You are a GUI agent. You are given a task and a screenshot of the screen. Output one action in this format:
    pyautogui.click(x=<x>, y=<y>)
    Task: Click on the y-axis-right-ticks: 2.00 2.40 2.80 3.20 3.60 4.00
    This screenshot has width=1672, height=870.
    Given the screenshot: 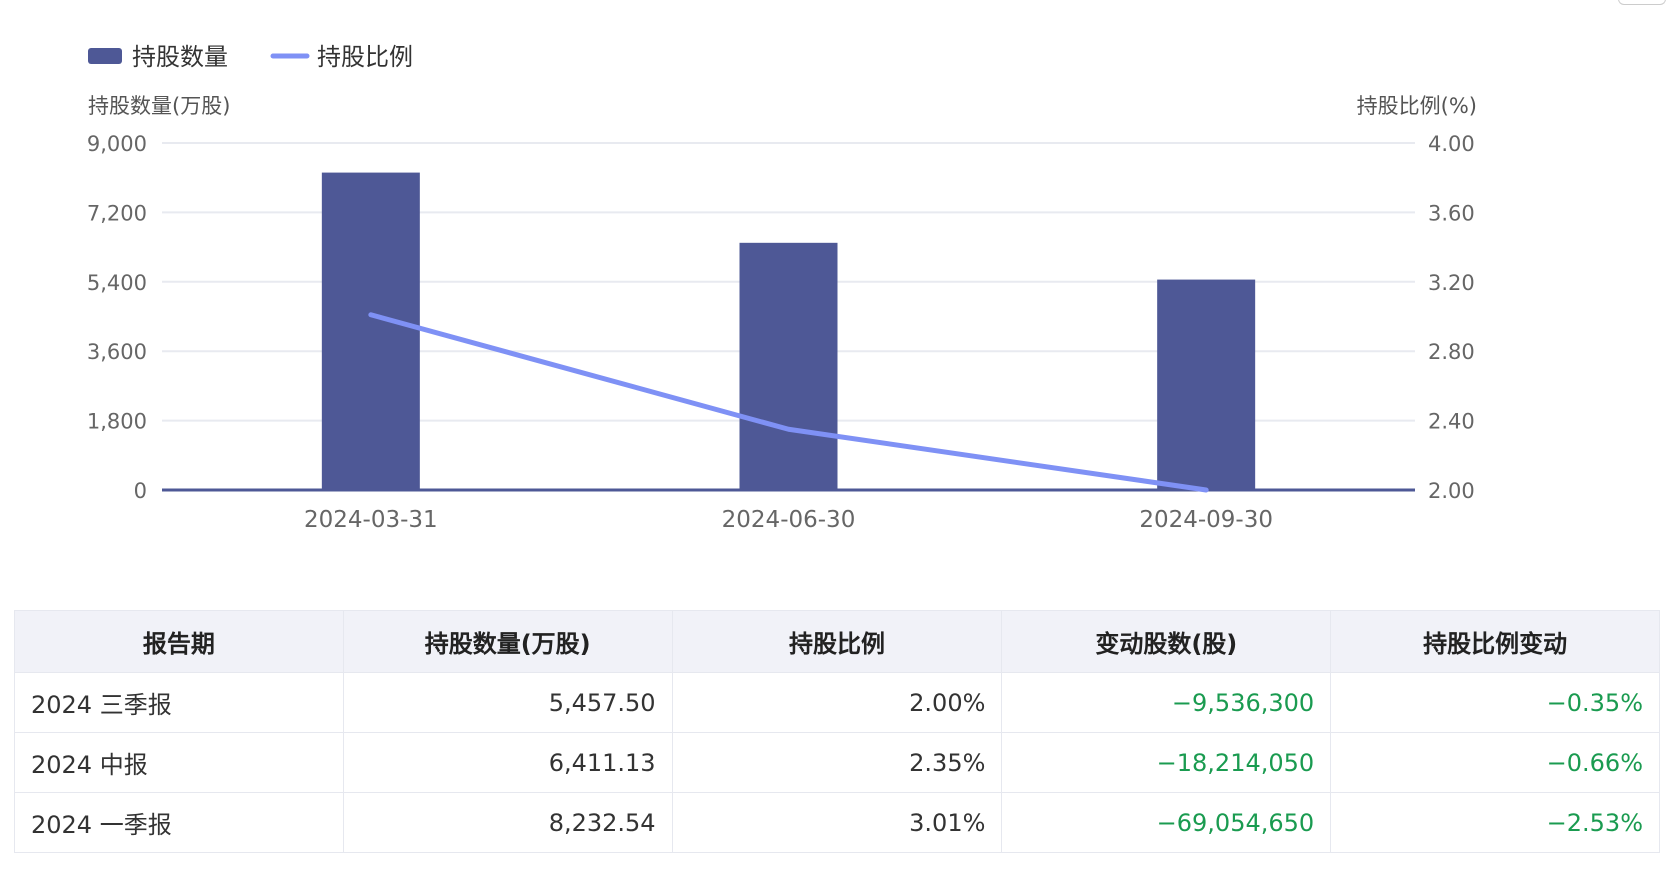 What is the action you would take?
    pyautogui.click(x=1451, y=317)
    